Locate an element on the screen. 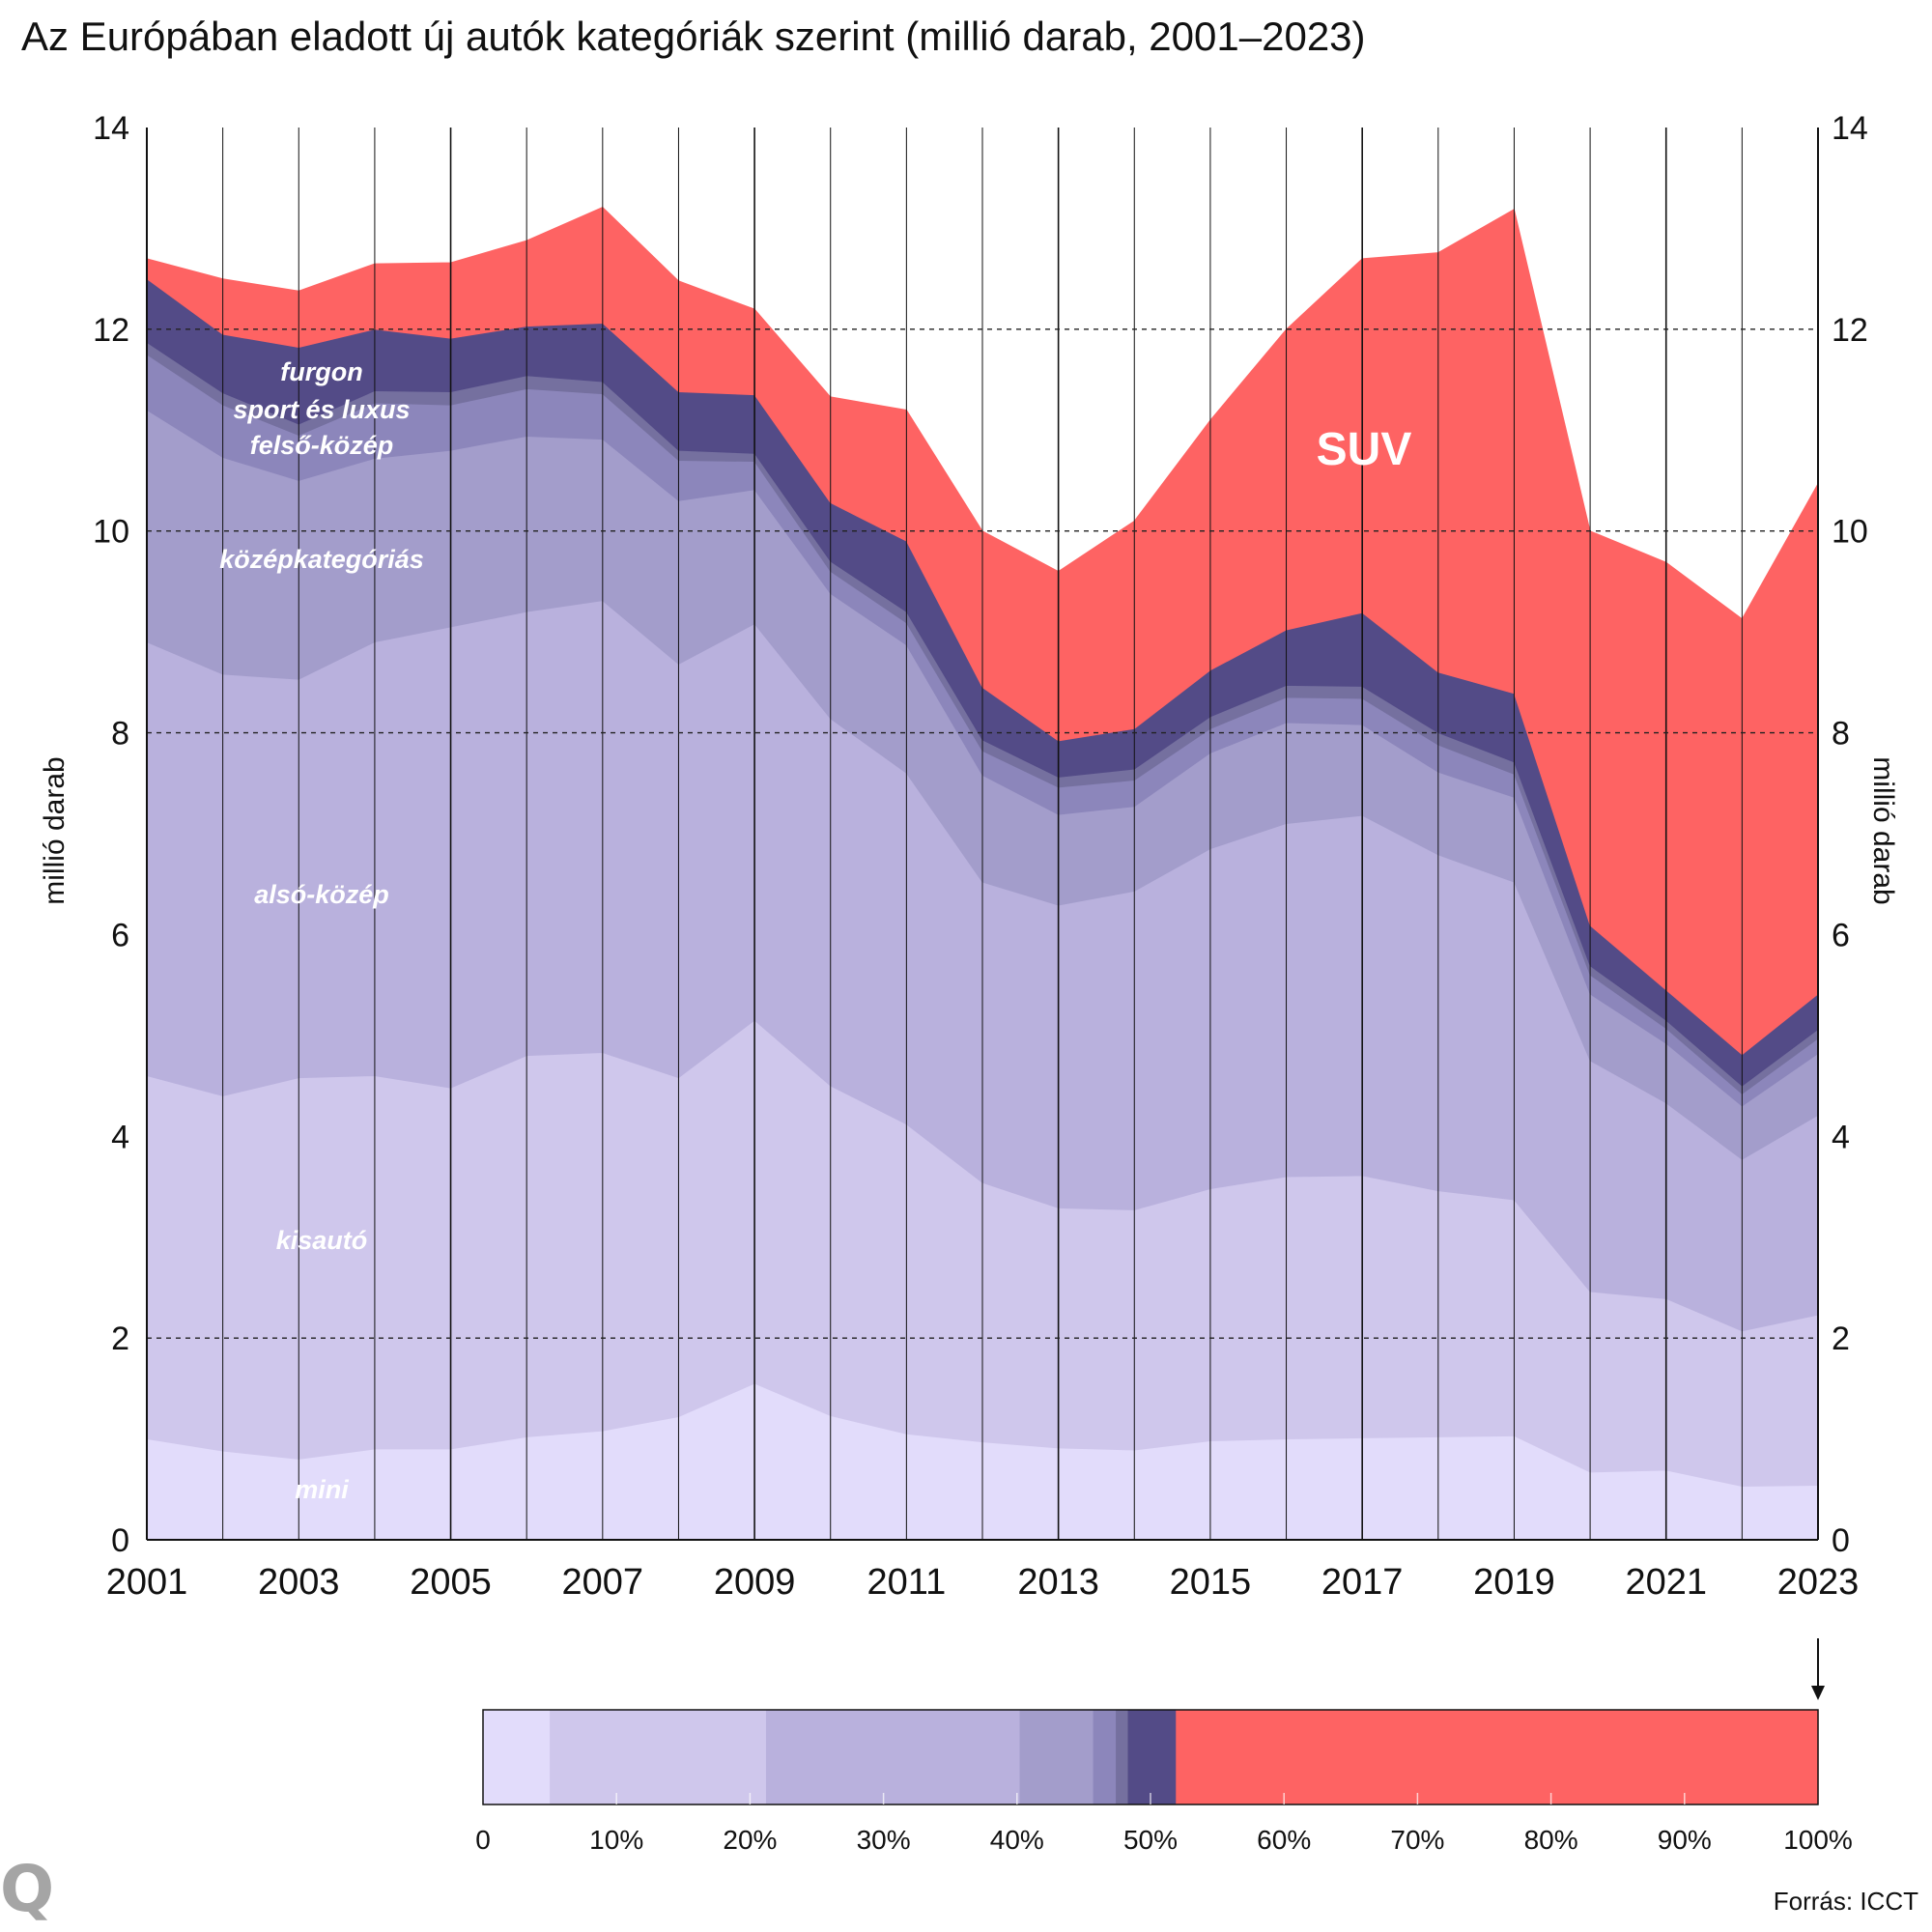 The height and width of the screenshot is (1932, 1932). share-segment-kisauto is located at coordinates (658, 1757).